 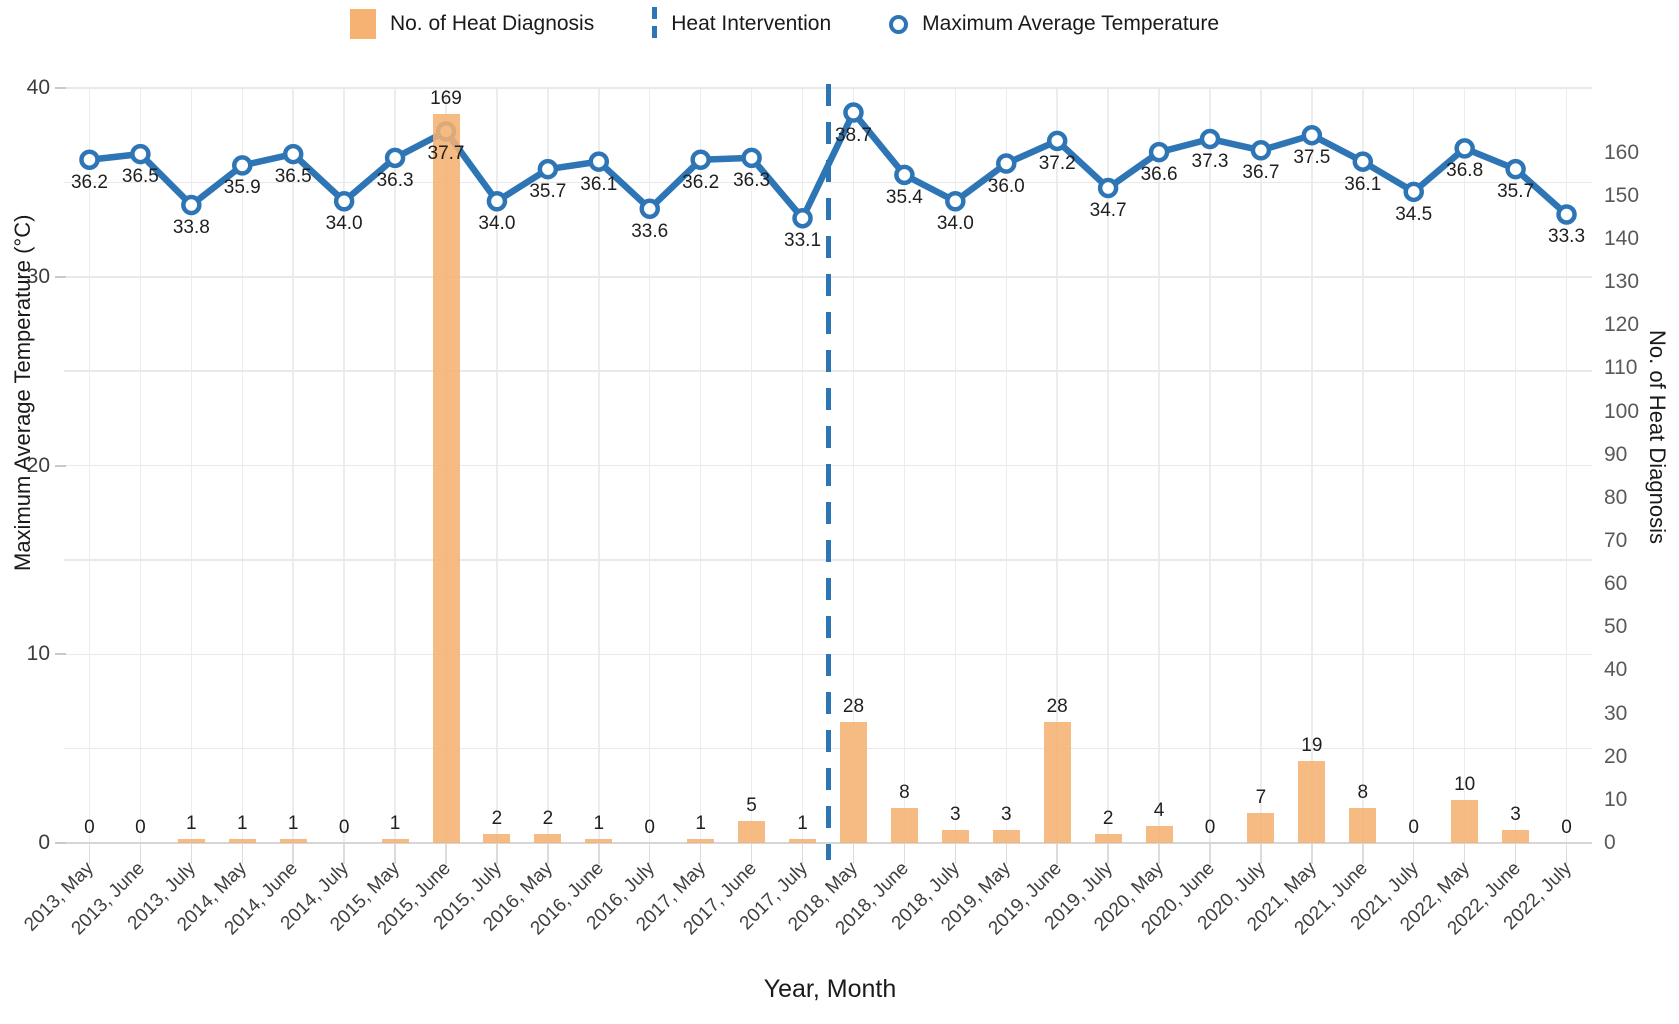 What do you see at coordinates (1465, 784) in the screenshot?
I see `diagnosis-value-label: 10` at bounding box center [1465, 784].